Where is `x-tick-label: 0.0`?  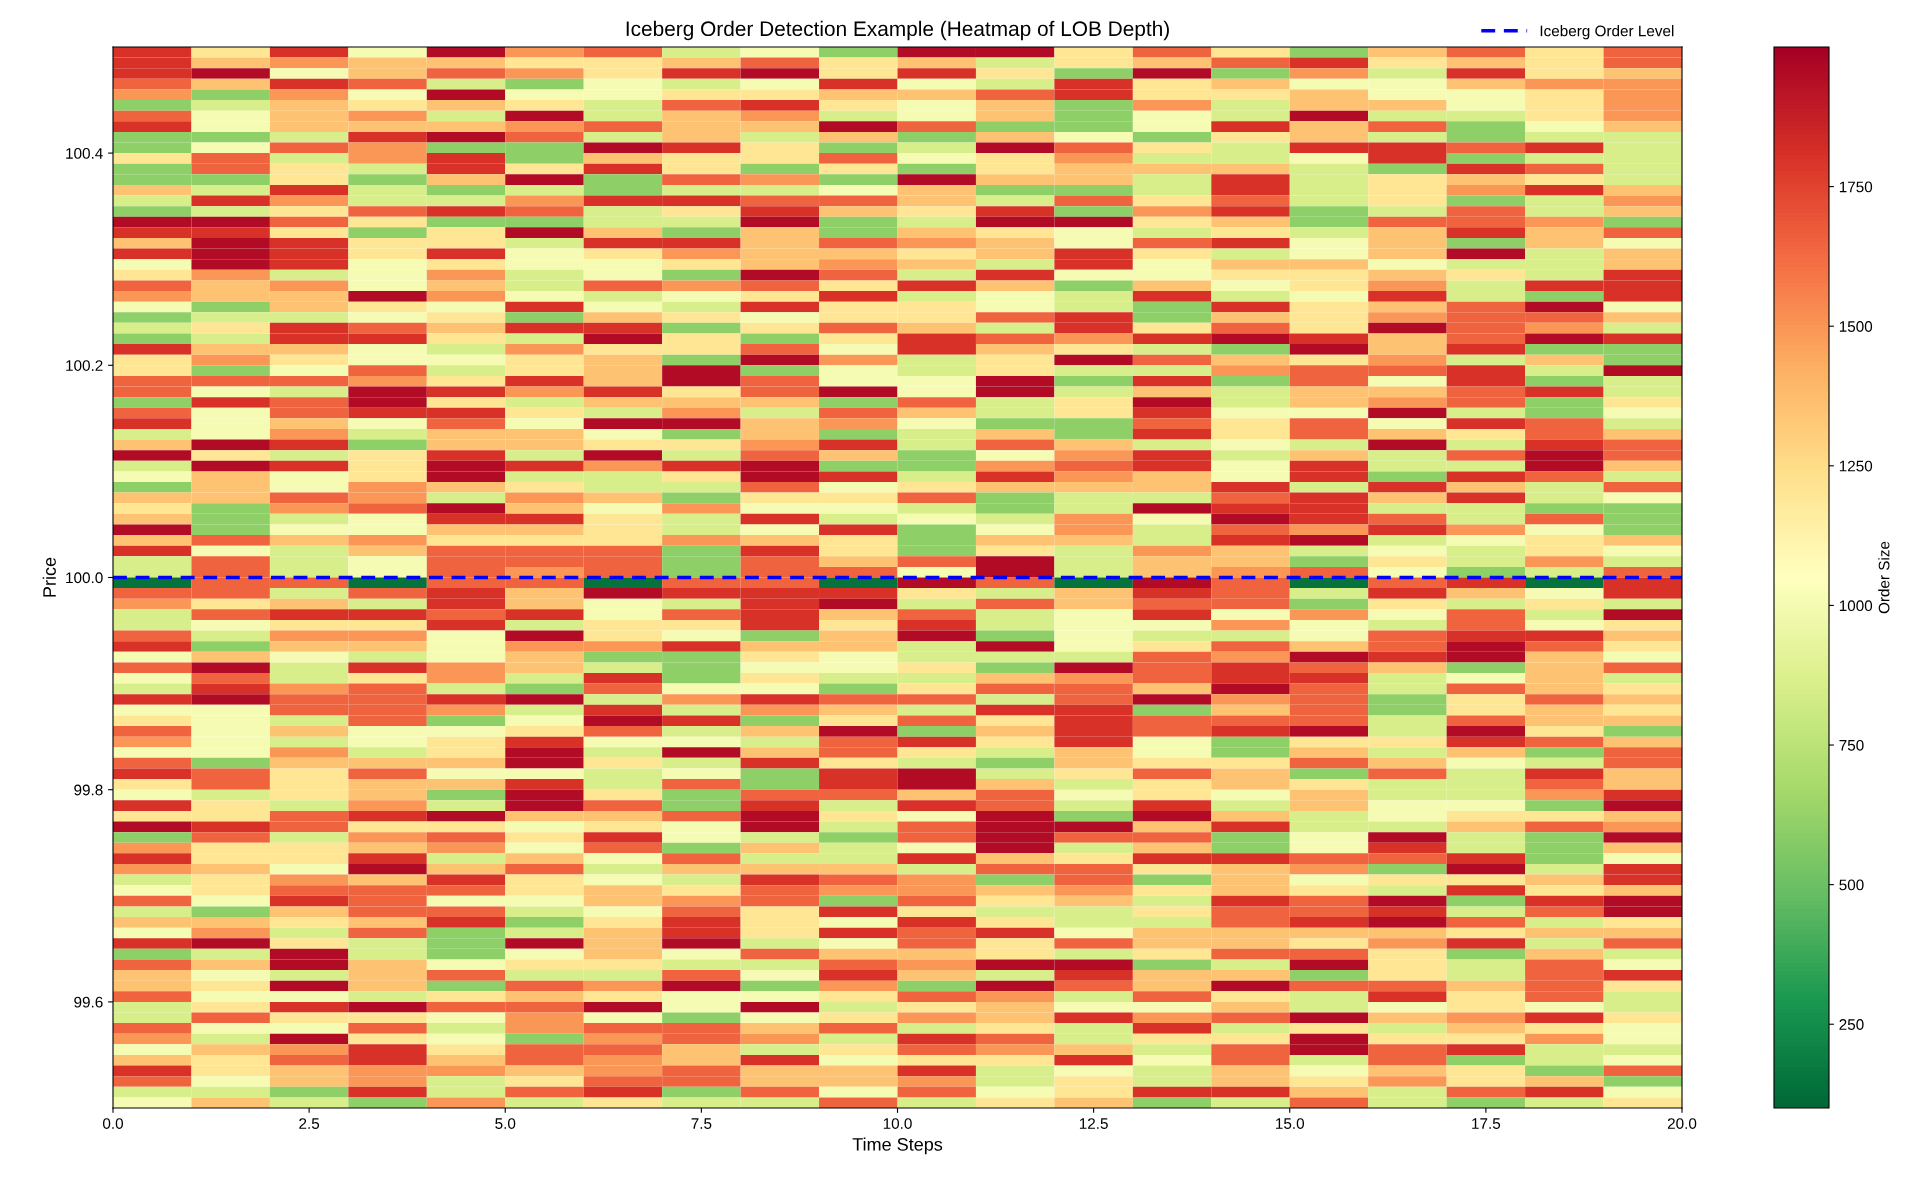
x-tick-label: 0.0 is located at coordinates (113, 1123).